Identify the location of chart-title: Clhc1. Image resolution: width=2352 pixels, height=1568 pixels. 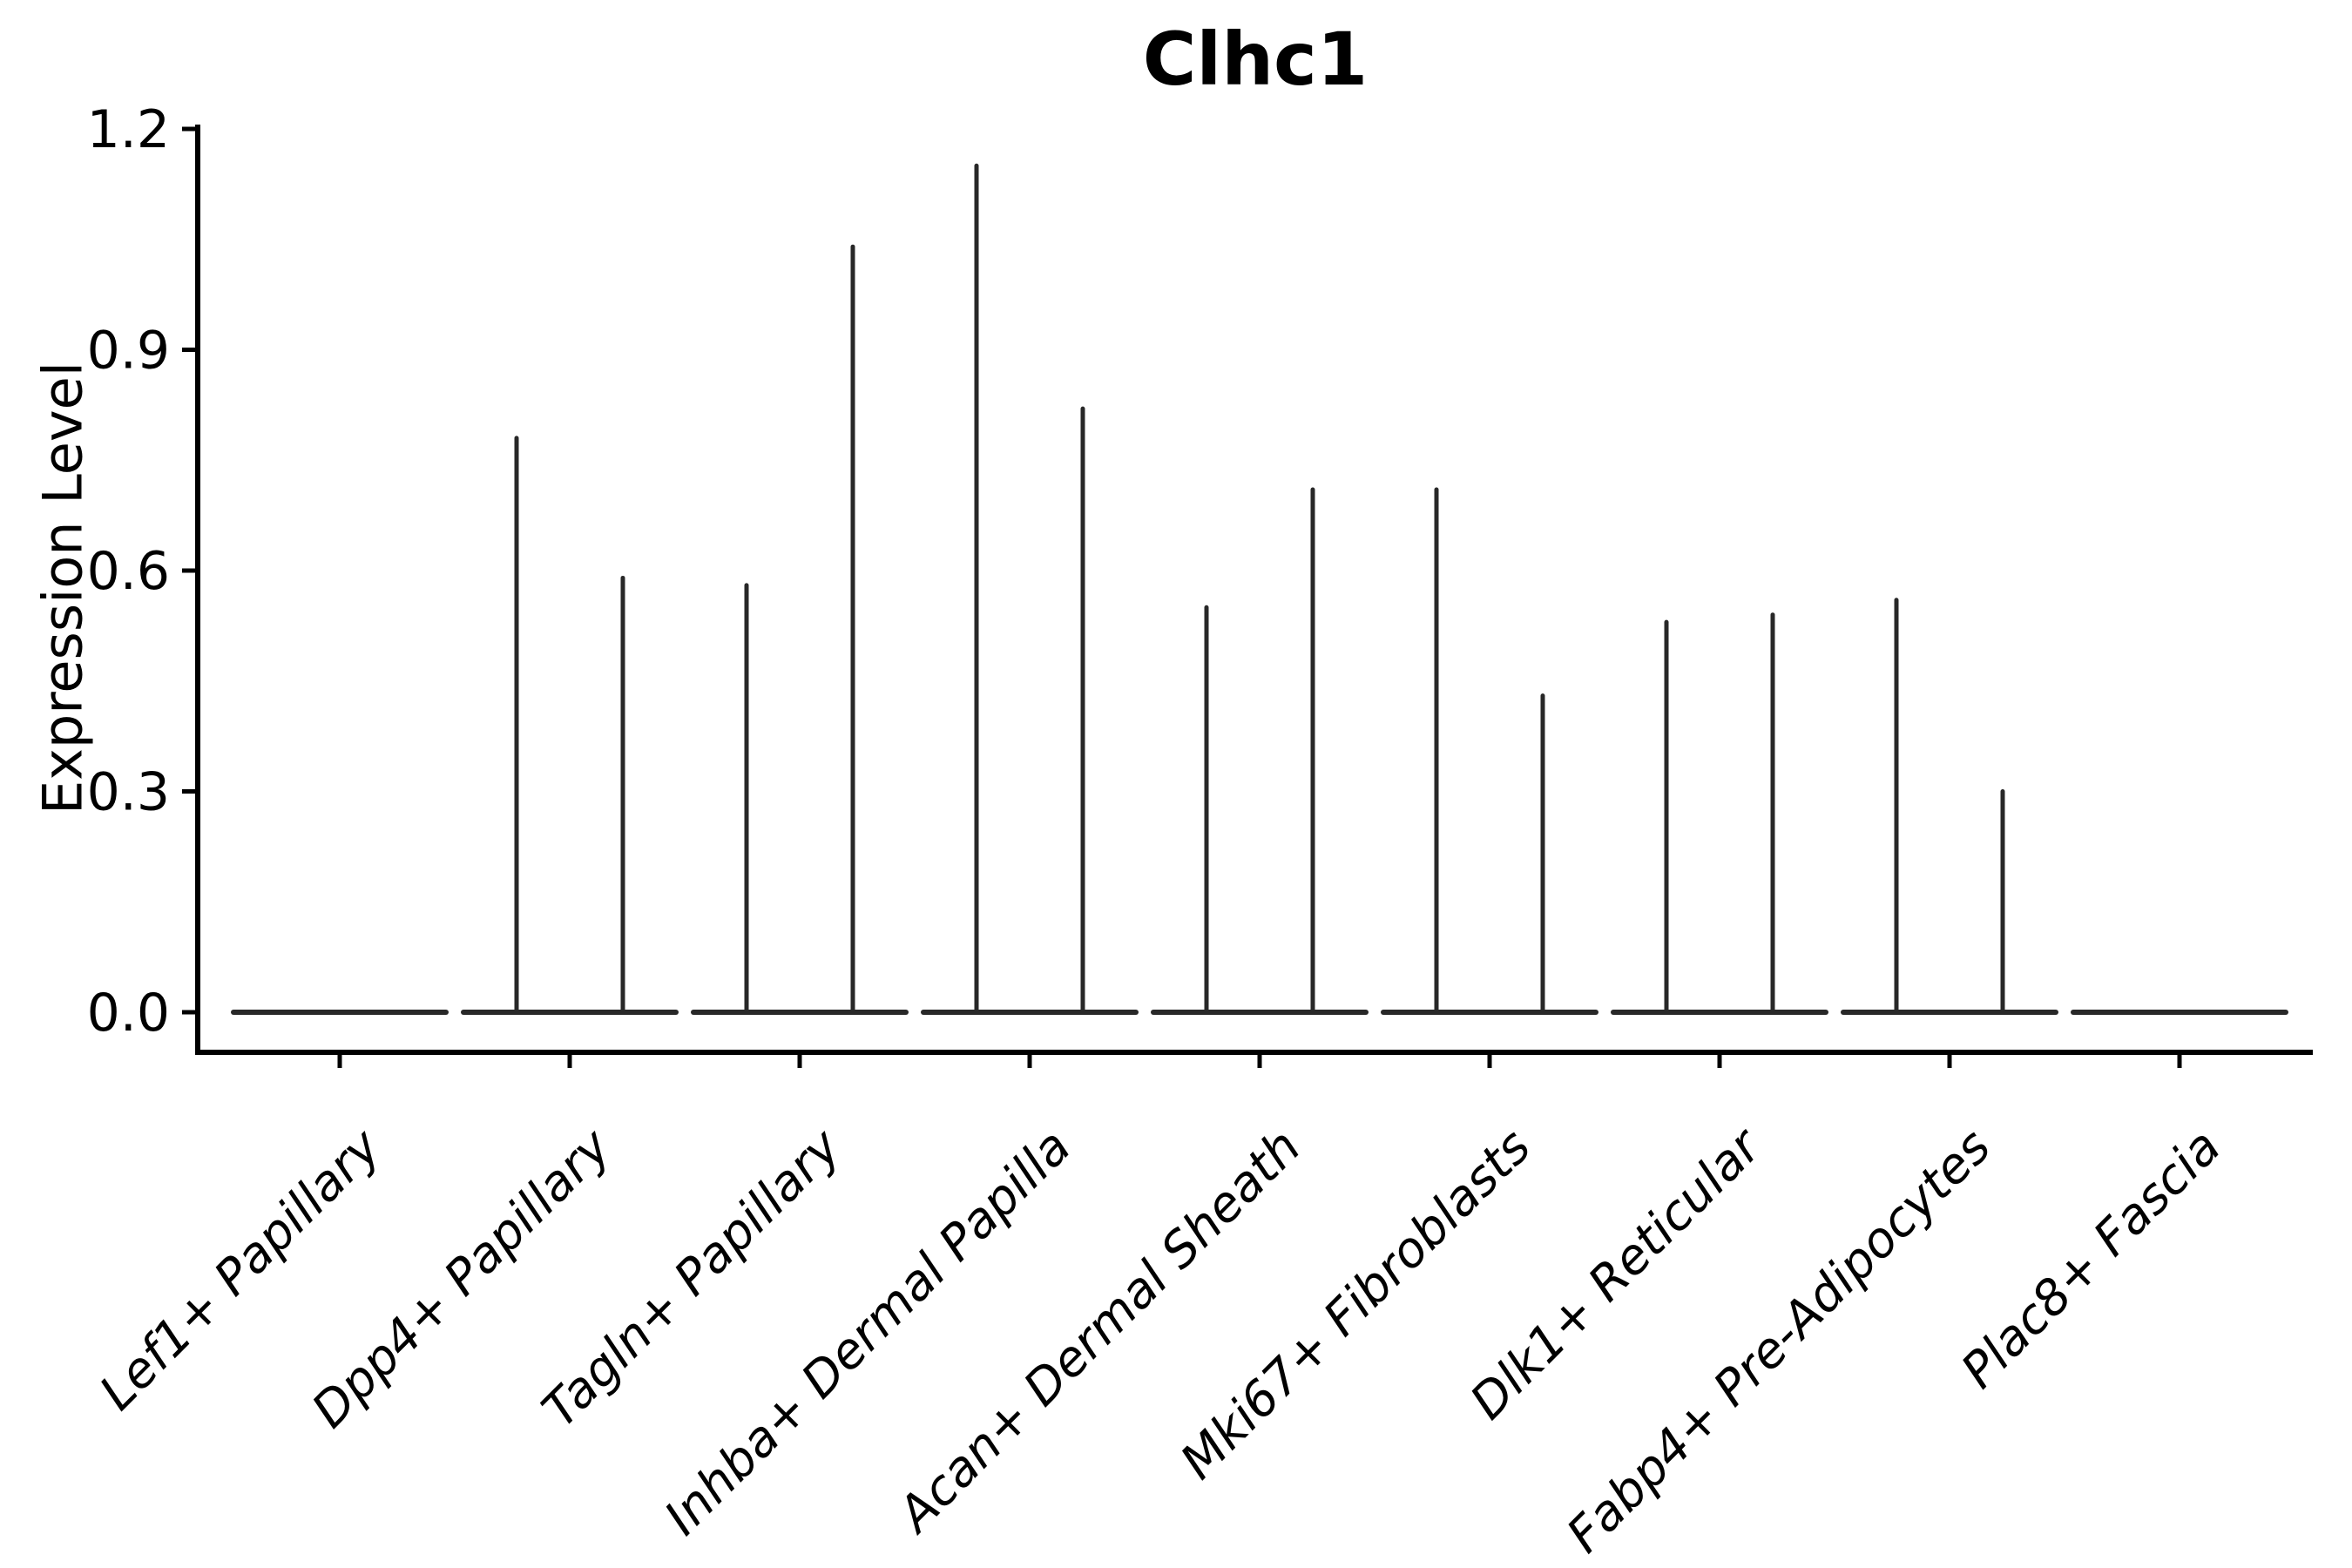
(1255, 59).